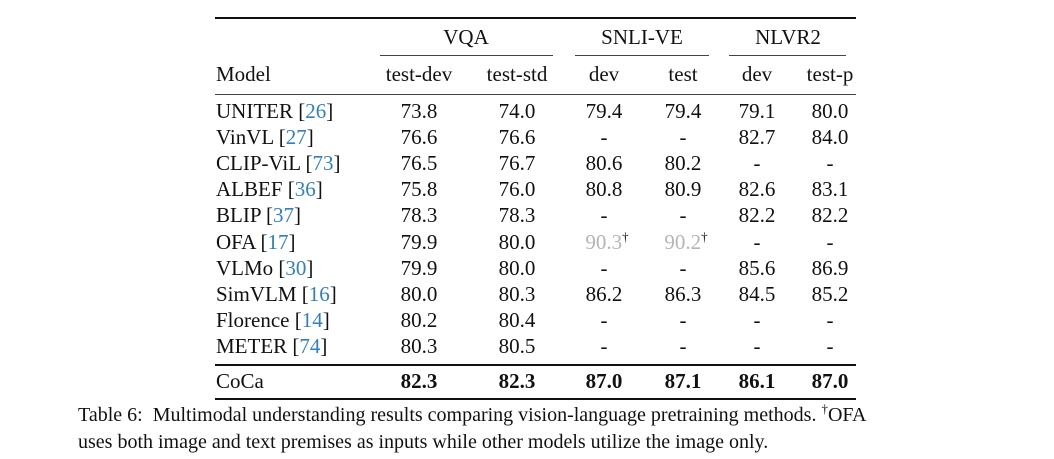  I want to click on row-model-name: VinVL [27], so click(265, 137).